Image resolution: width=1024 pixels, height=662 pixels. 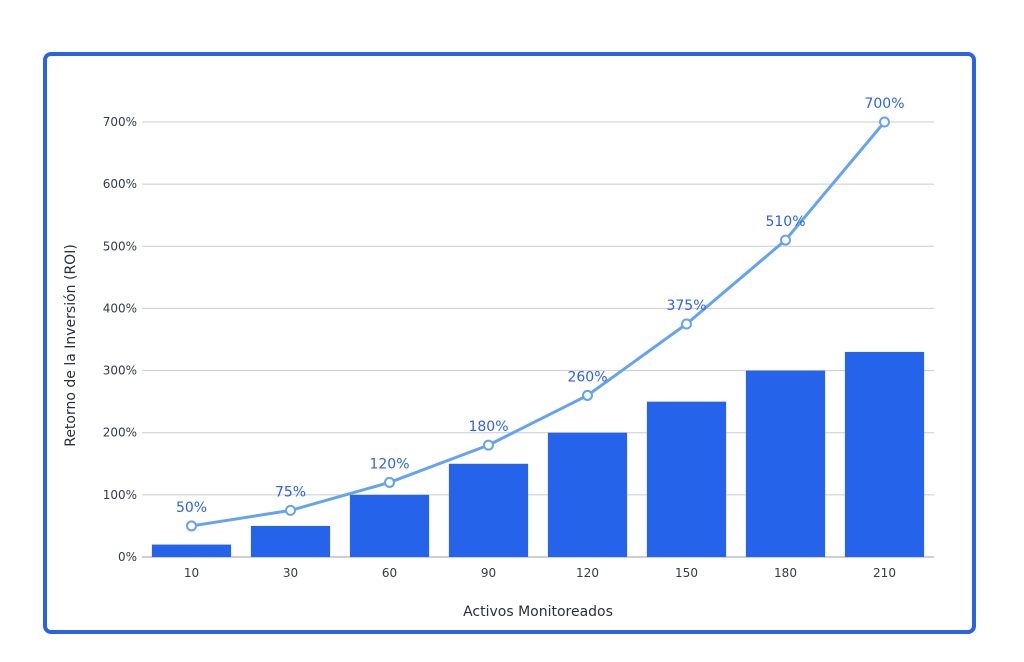 I want to click on x-tick-label: 30, so click(x=290, y=573).